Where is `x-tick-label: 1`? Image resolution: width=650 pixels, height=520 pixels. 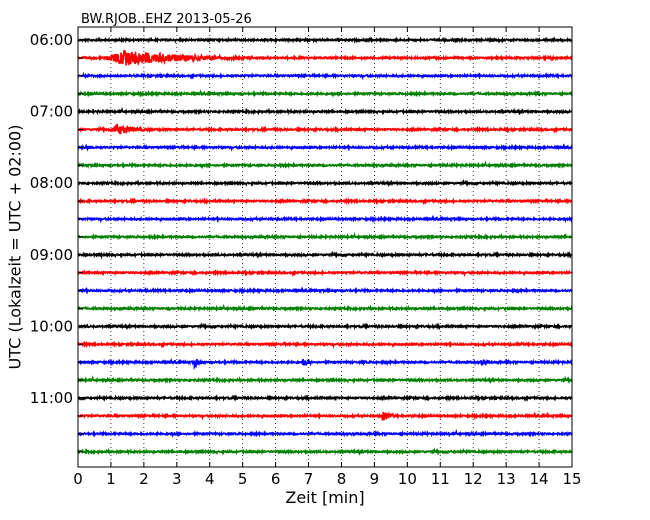
x-tick-label: 1 is located at coordinates (111, 479).